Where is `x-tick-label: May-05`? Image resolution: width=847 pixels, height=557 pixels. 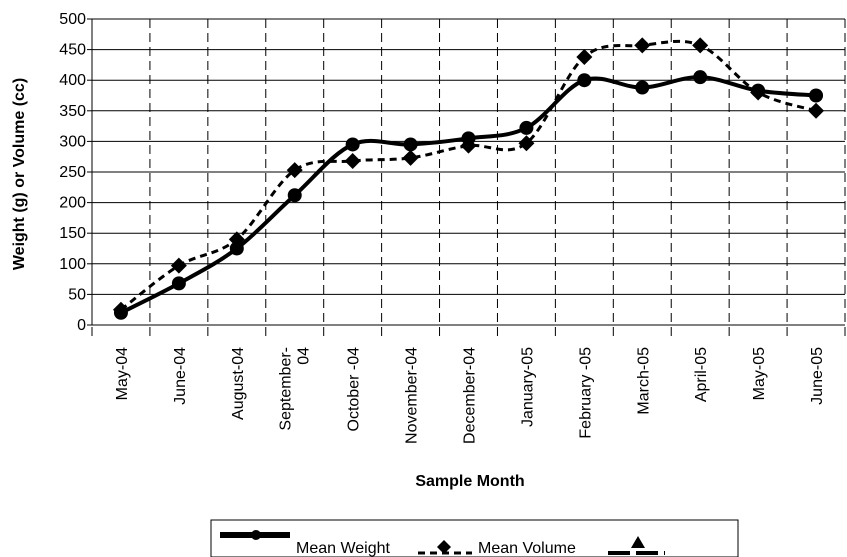 x-tick-label: May-05 is located at coordinates (759, 373).